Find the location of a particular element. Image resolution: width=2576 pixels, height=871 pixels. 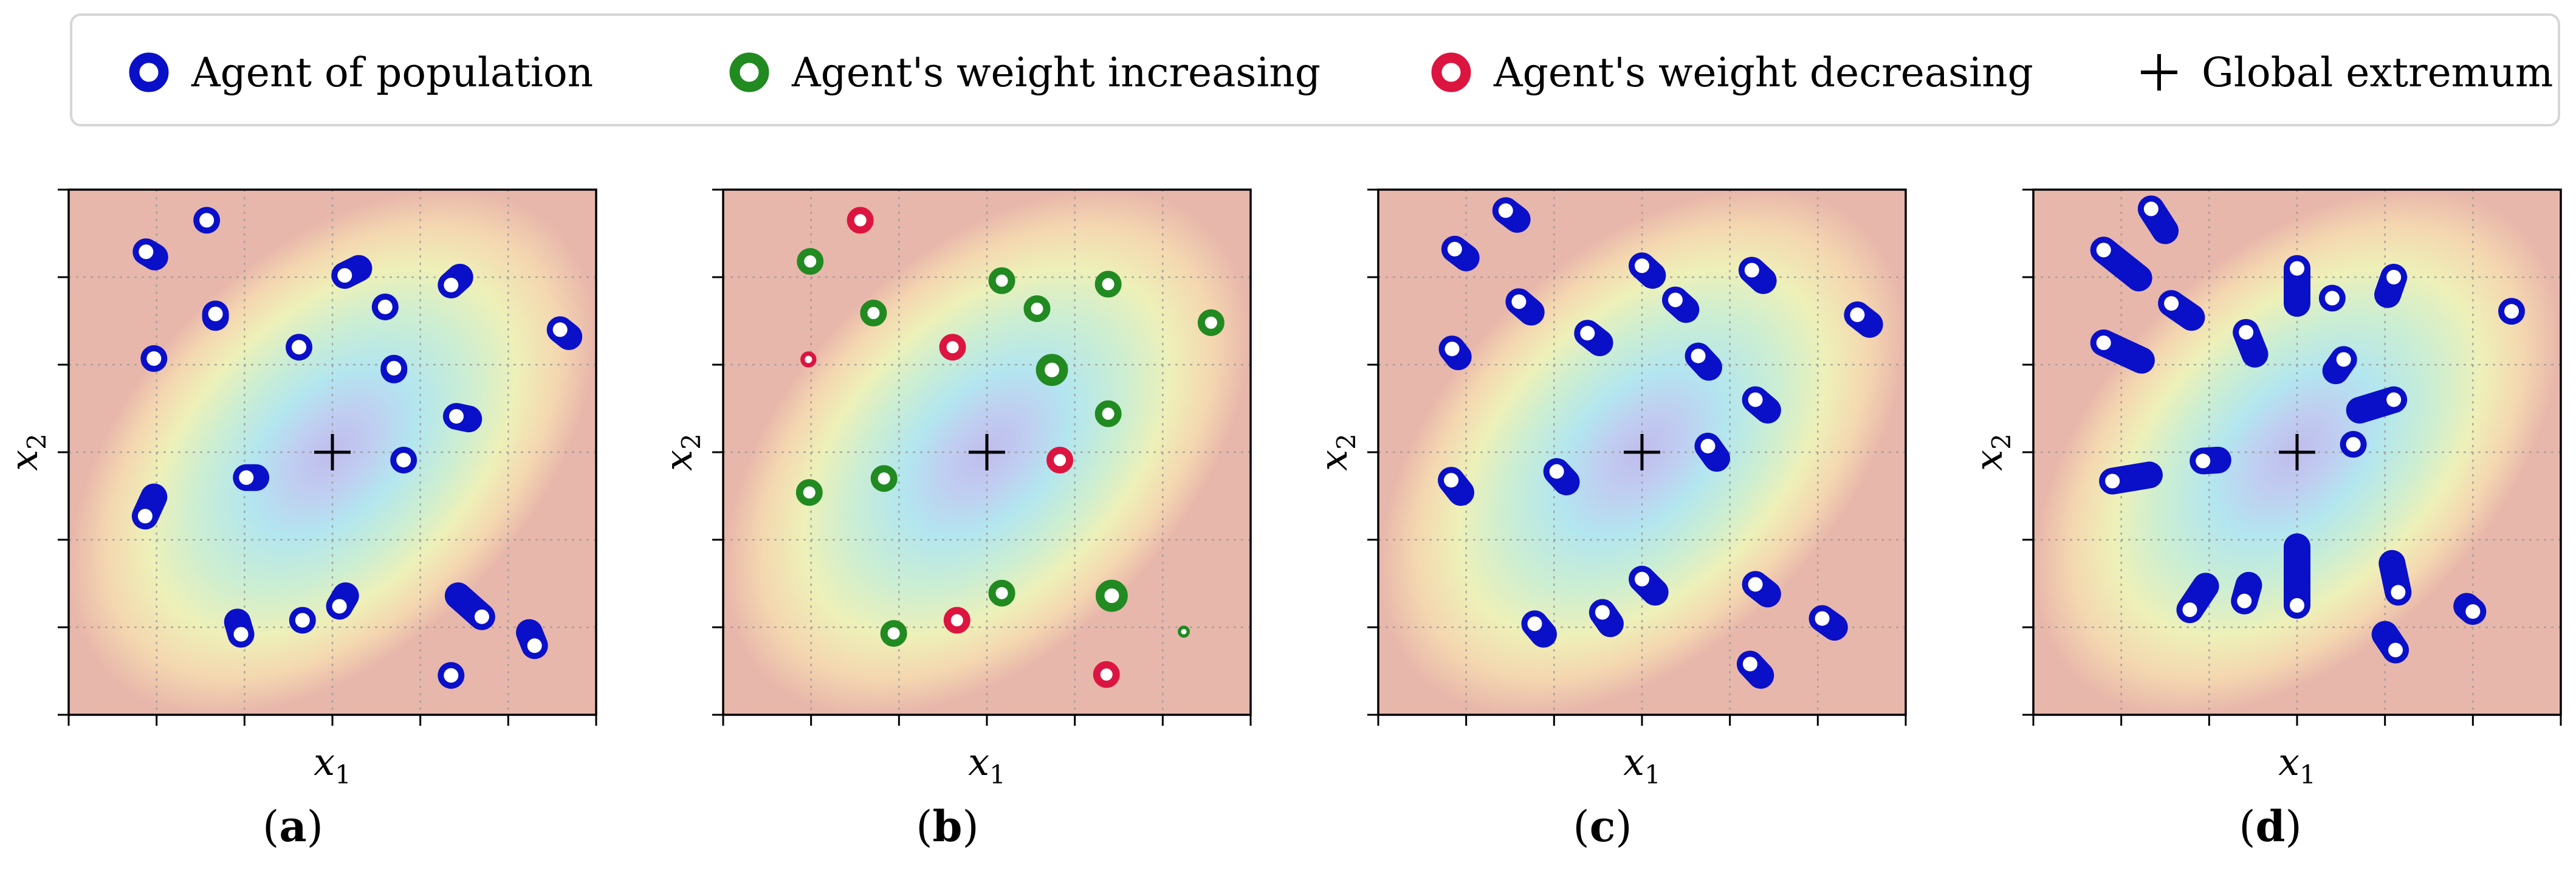

legend-label-population: Agent of population is located at coordinates (392, 72).